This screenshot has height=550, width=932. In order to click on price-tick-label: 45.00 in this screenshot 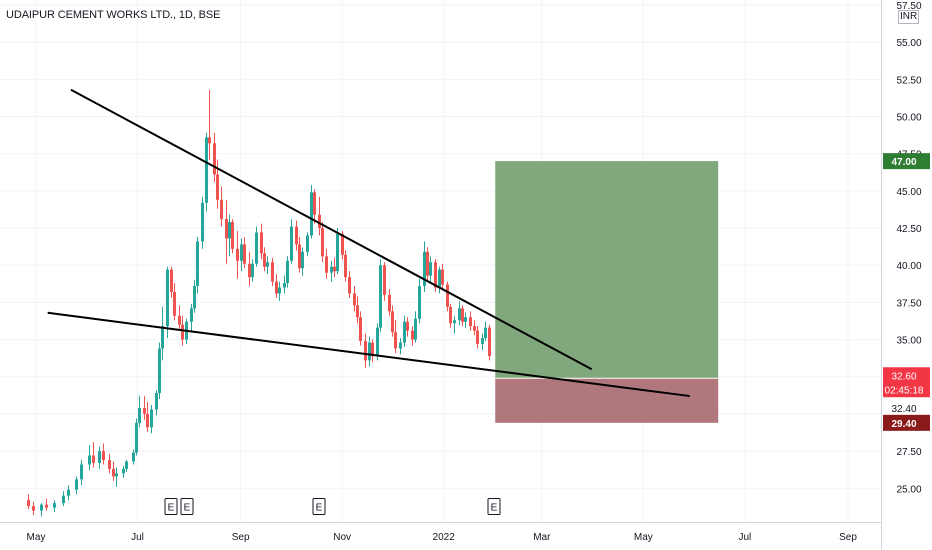, I will do `click(908, 192)`.